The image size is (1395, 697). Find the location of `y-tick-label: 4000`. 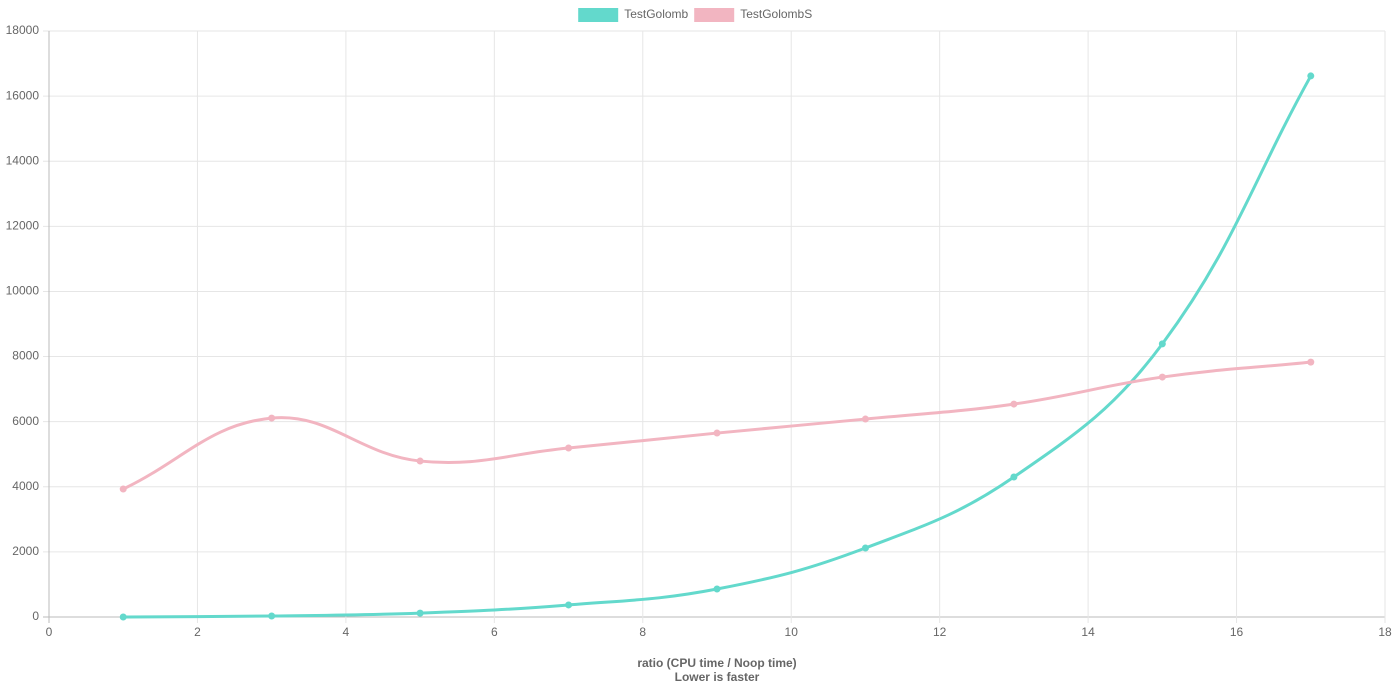

y-tick-label: 4000 is located at coordinates (25, 486).